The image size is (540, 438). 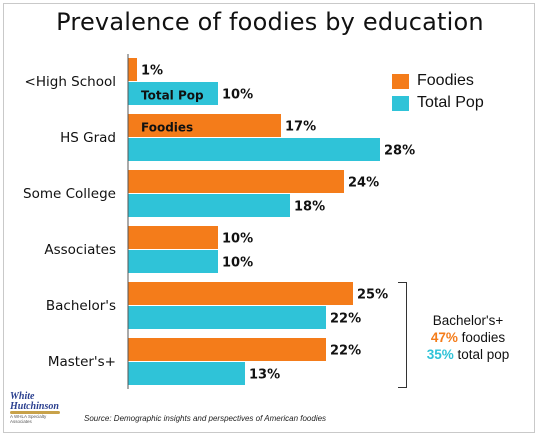 What do you see at coordinates (227, 317) in the screenshot?
I see `bar-total-pop-bachelor-s` at bounding box center [227, 317].